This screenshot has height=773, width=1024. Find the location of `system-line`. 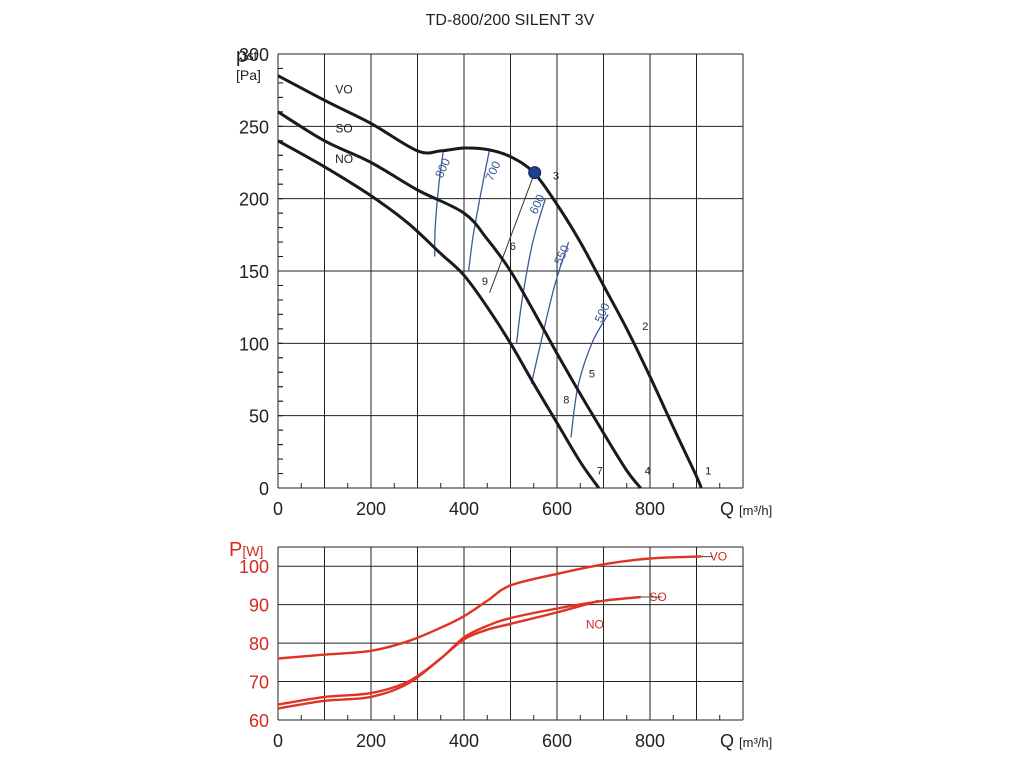

system-line is located at coordinates (512, 232).